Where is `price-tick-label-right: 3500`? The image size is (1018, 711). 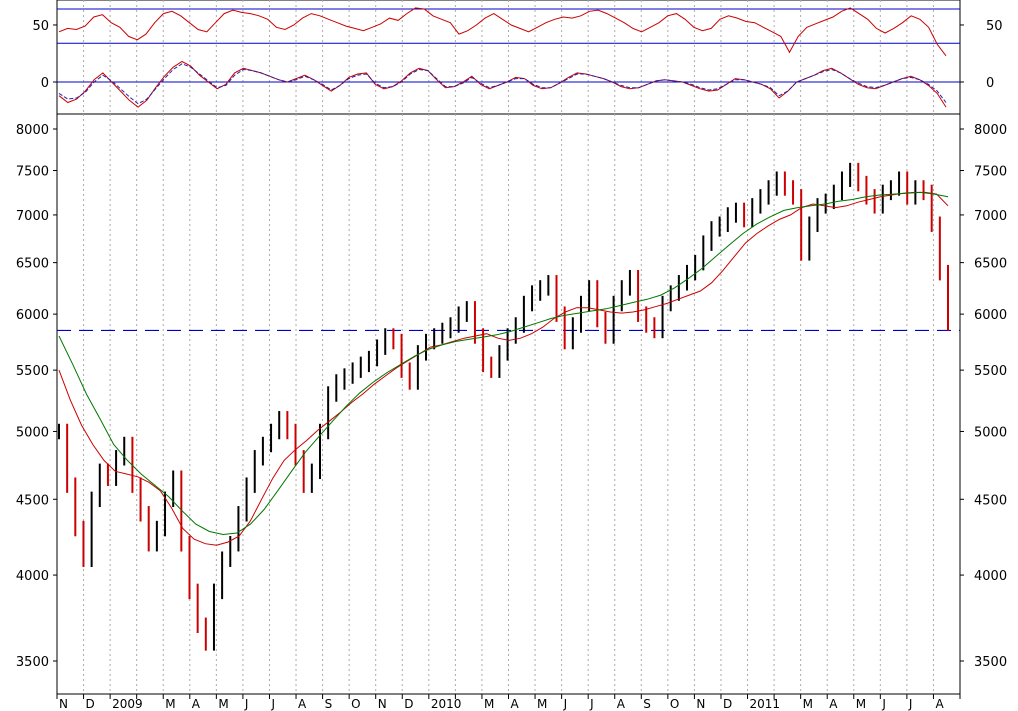 price-tick-label-right: 3500 is located at coordinates (990, 662).